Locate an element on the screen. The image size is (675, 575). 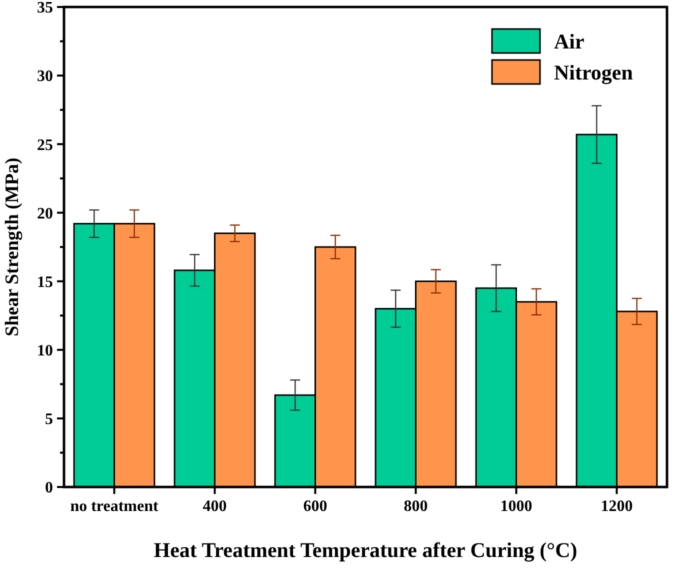
x-tick-label: 800 is located at coordinates (416, 506).